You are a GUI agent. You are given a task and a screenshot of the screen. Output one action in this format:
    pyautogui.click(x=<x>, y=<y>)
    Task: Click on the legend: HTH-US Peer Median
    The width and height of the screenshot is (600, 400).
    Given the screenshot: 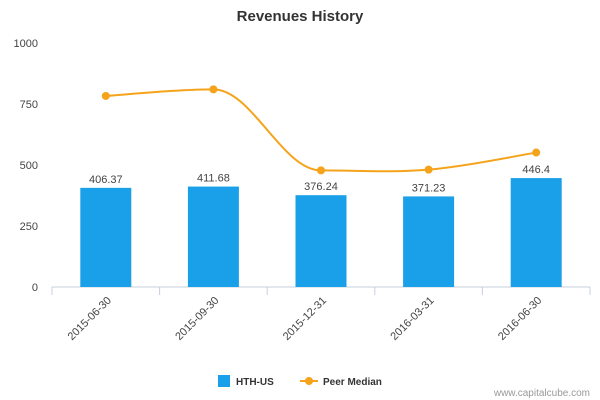 What is the action you would take?
    pyautogui.click(x=300, y=381)
    